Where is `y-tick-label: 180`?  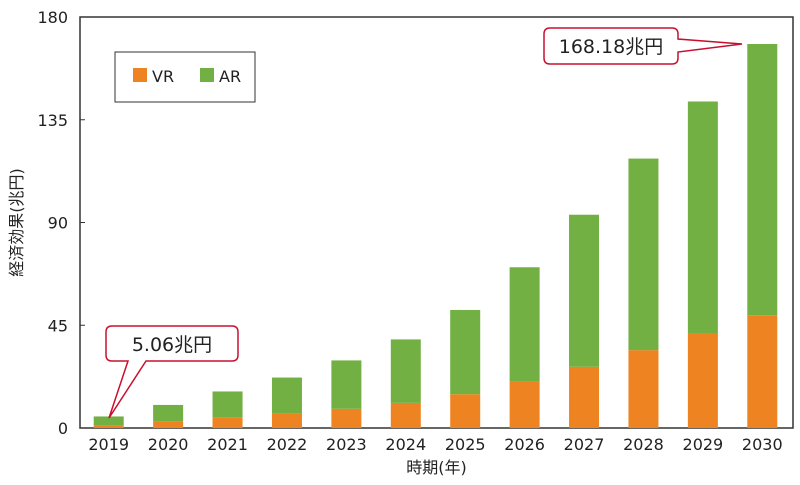 y-tick-label: 180 is located at coordinates (52, 17).